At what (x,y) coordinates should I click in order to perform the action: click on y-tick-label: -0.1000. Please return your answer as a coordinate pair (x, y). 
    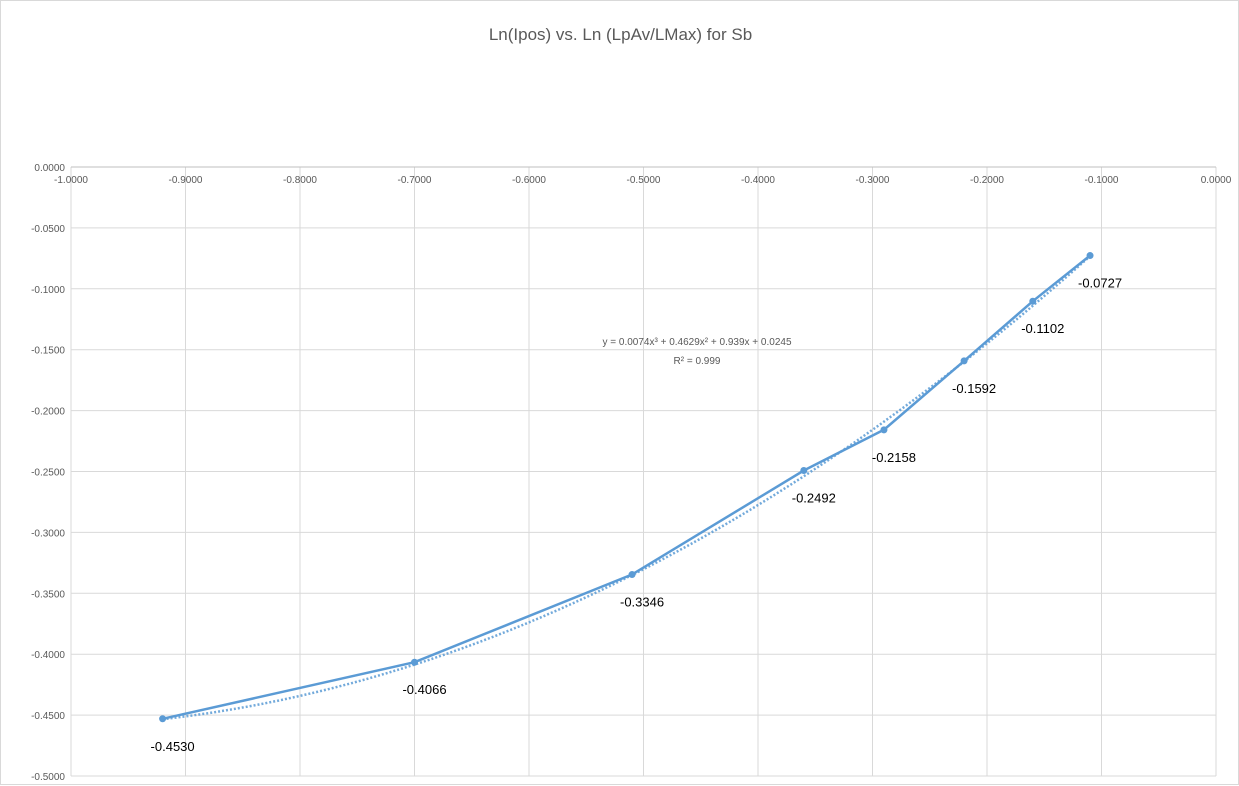
    Looking at the image, I should click on (48, 290).